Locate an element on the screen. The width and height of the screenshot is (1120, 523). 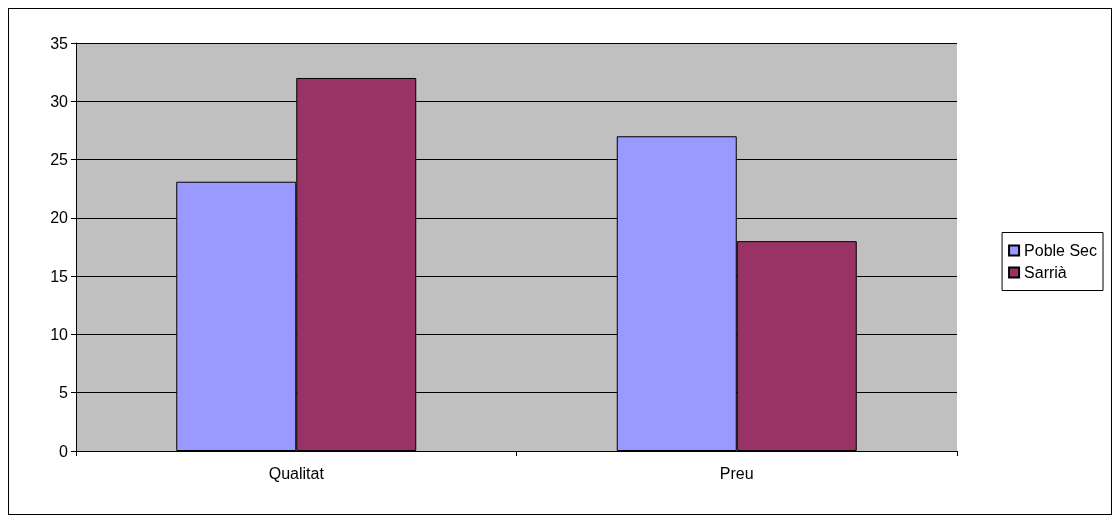
y-tick-label: 5 is located at coordinates (64, 393).